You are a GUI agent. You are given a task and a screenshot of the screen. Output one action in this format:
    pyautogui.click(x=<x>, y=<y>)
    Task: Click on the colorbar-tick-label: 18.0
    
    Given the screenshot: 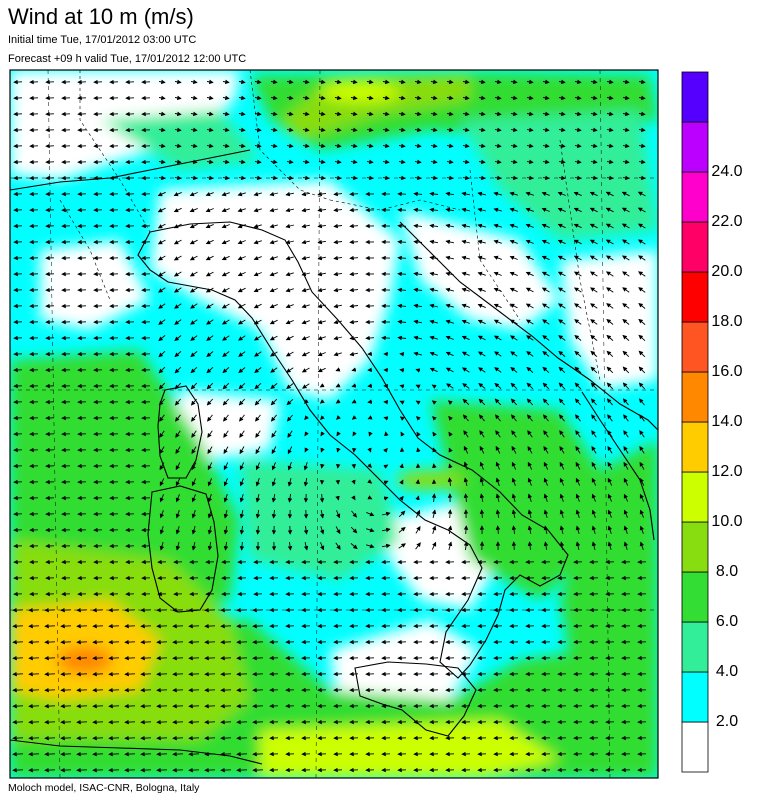 What is the action you would take?
    pyautogui.click(x=727, y=321)
    